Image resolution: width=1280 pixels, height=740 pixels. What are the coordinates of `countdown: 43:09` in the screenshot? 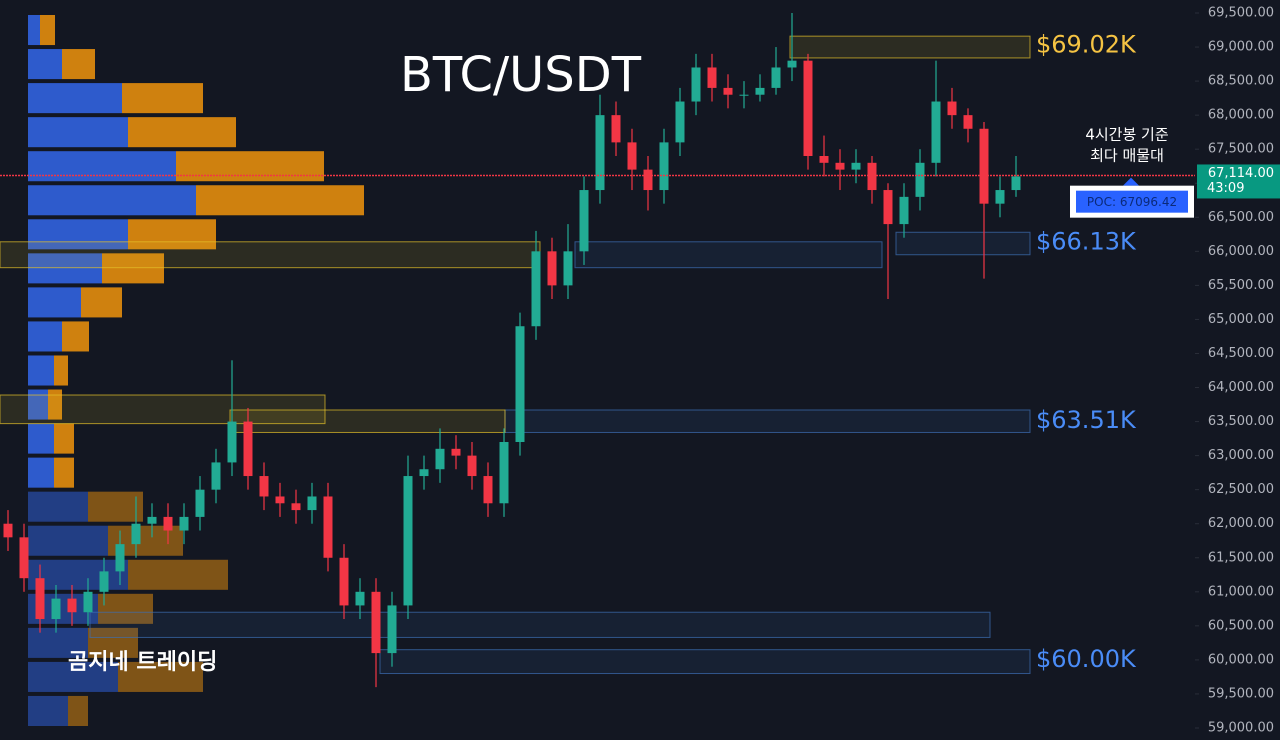 It's located at (1225, 188).